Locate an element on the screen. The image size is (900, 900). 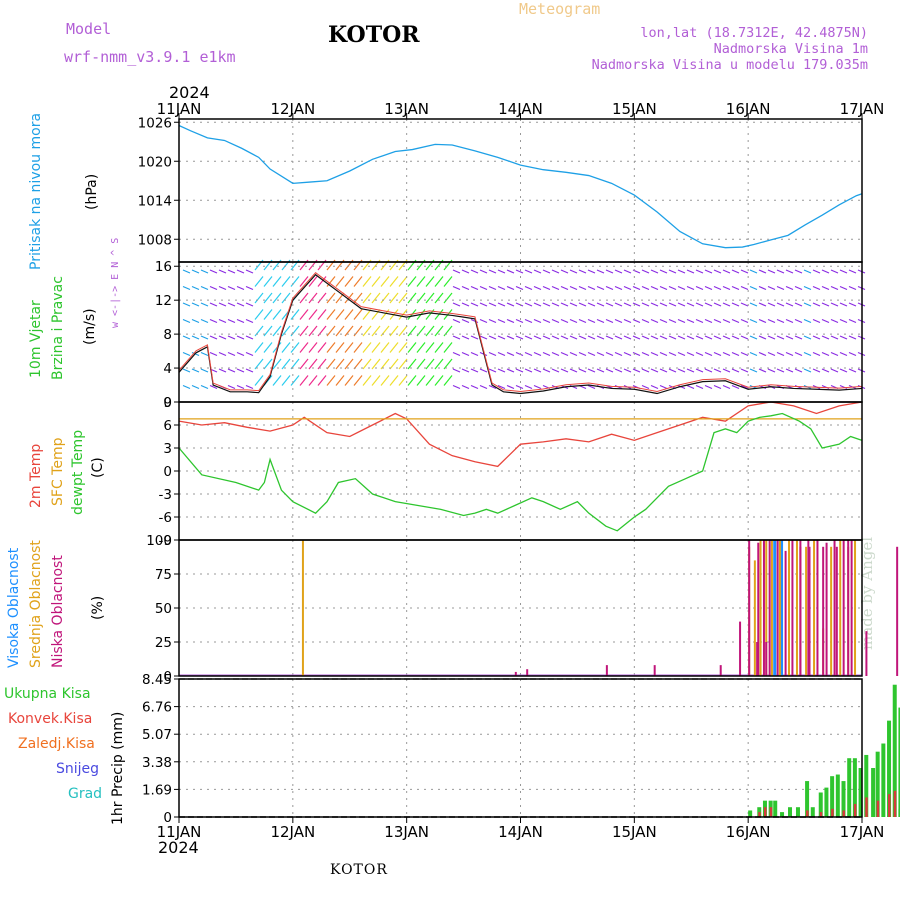
year-bottom: 2024 is located at coordinates (178, 847).